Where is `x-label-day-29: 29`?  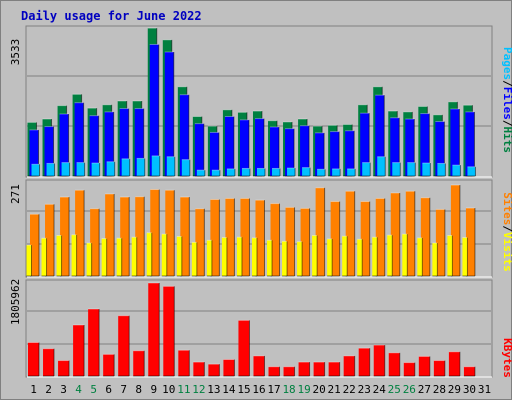 x-label-day-29: 29 is located at coordinates (454, 389).